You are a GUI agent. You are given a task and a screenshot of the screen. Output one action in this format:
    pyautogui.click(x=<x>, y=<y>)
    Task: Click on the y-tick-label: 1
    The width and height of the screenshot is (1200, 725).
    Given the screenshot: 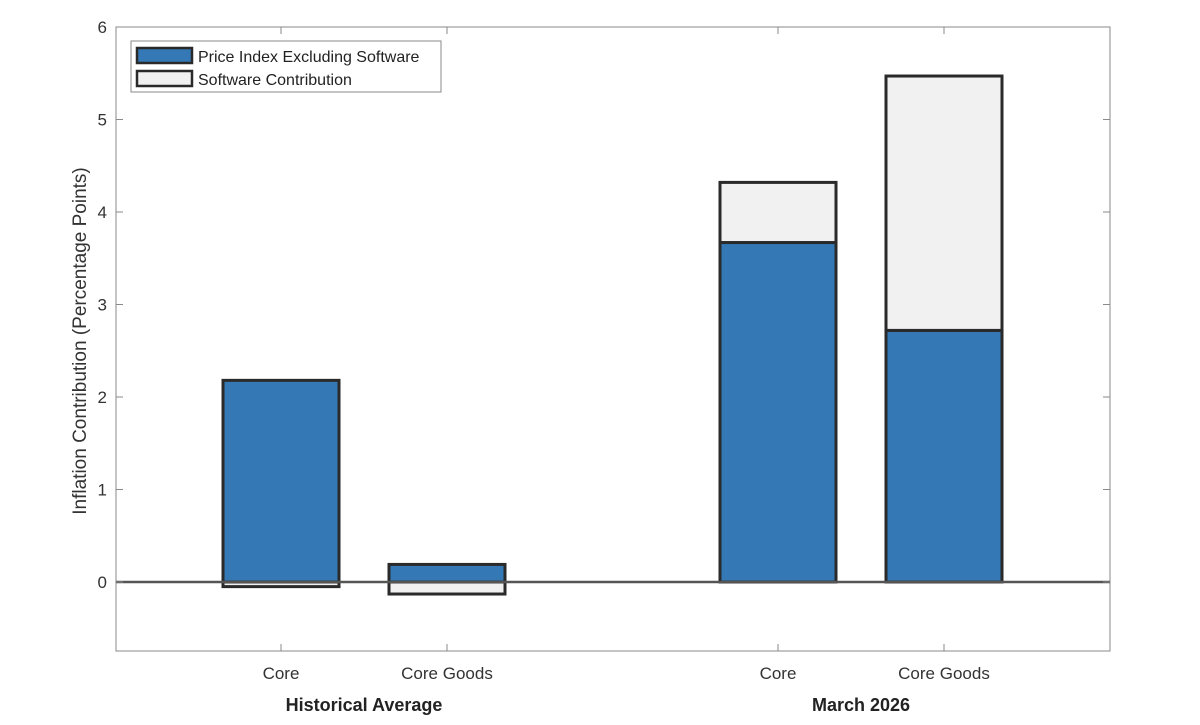 What is the action you would take?
    pyautogui.click(x=102, y=490)
    